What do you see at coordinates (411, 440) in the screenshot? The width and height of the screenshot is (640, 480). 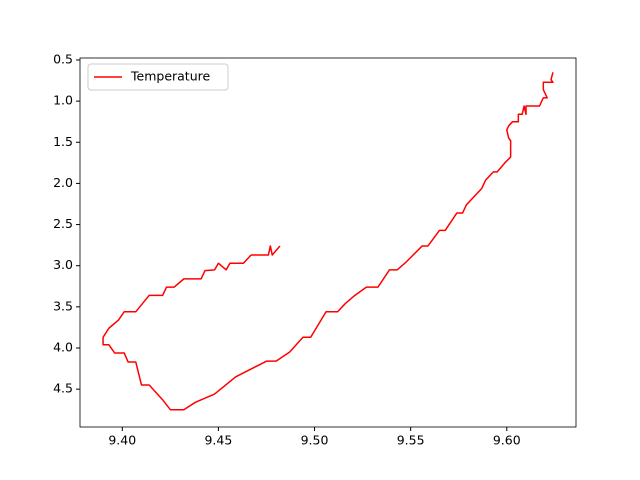 I see `x-tick-label: 9.55` at bounding box center [411, 440].